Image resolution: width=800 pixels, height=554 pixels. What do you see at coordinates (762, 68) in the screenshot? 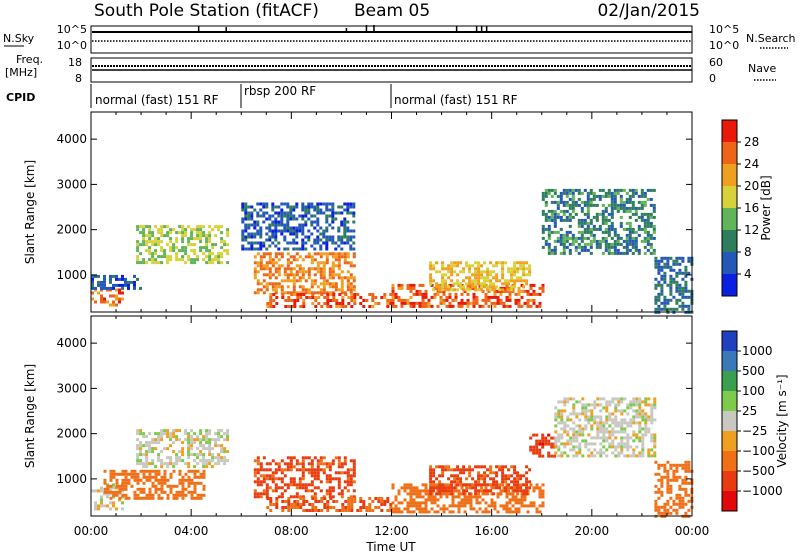
I see `freq-right-label: Nave` at bounding box center [762, 68].